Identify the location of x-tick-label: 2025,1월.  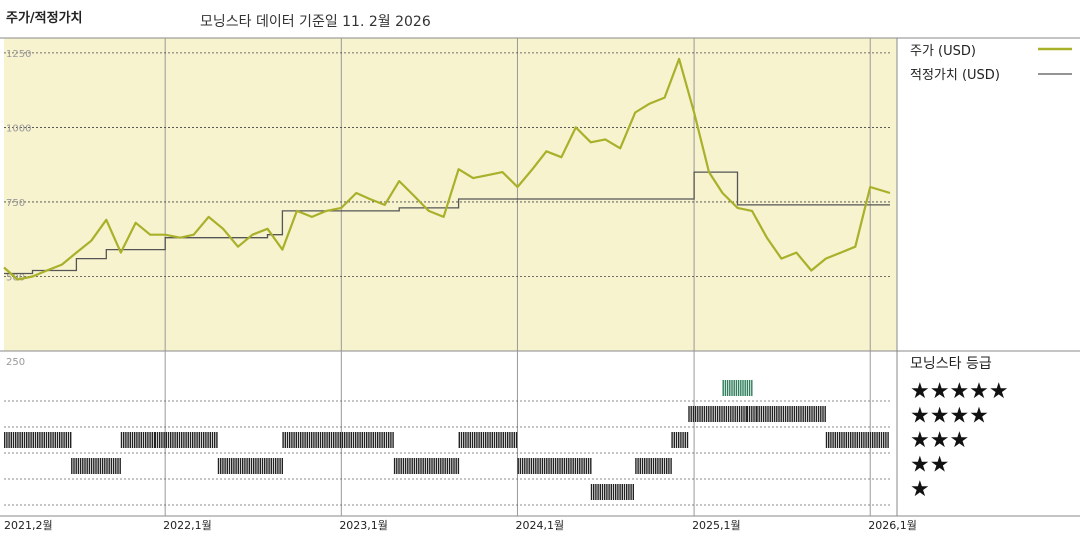
(716, 525).